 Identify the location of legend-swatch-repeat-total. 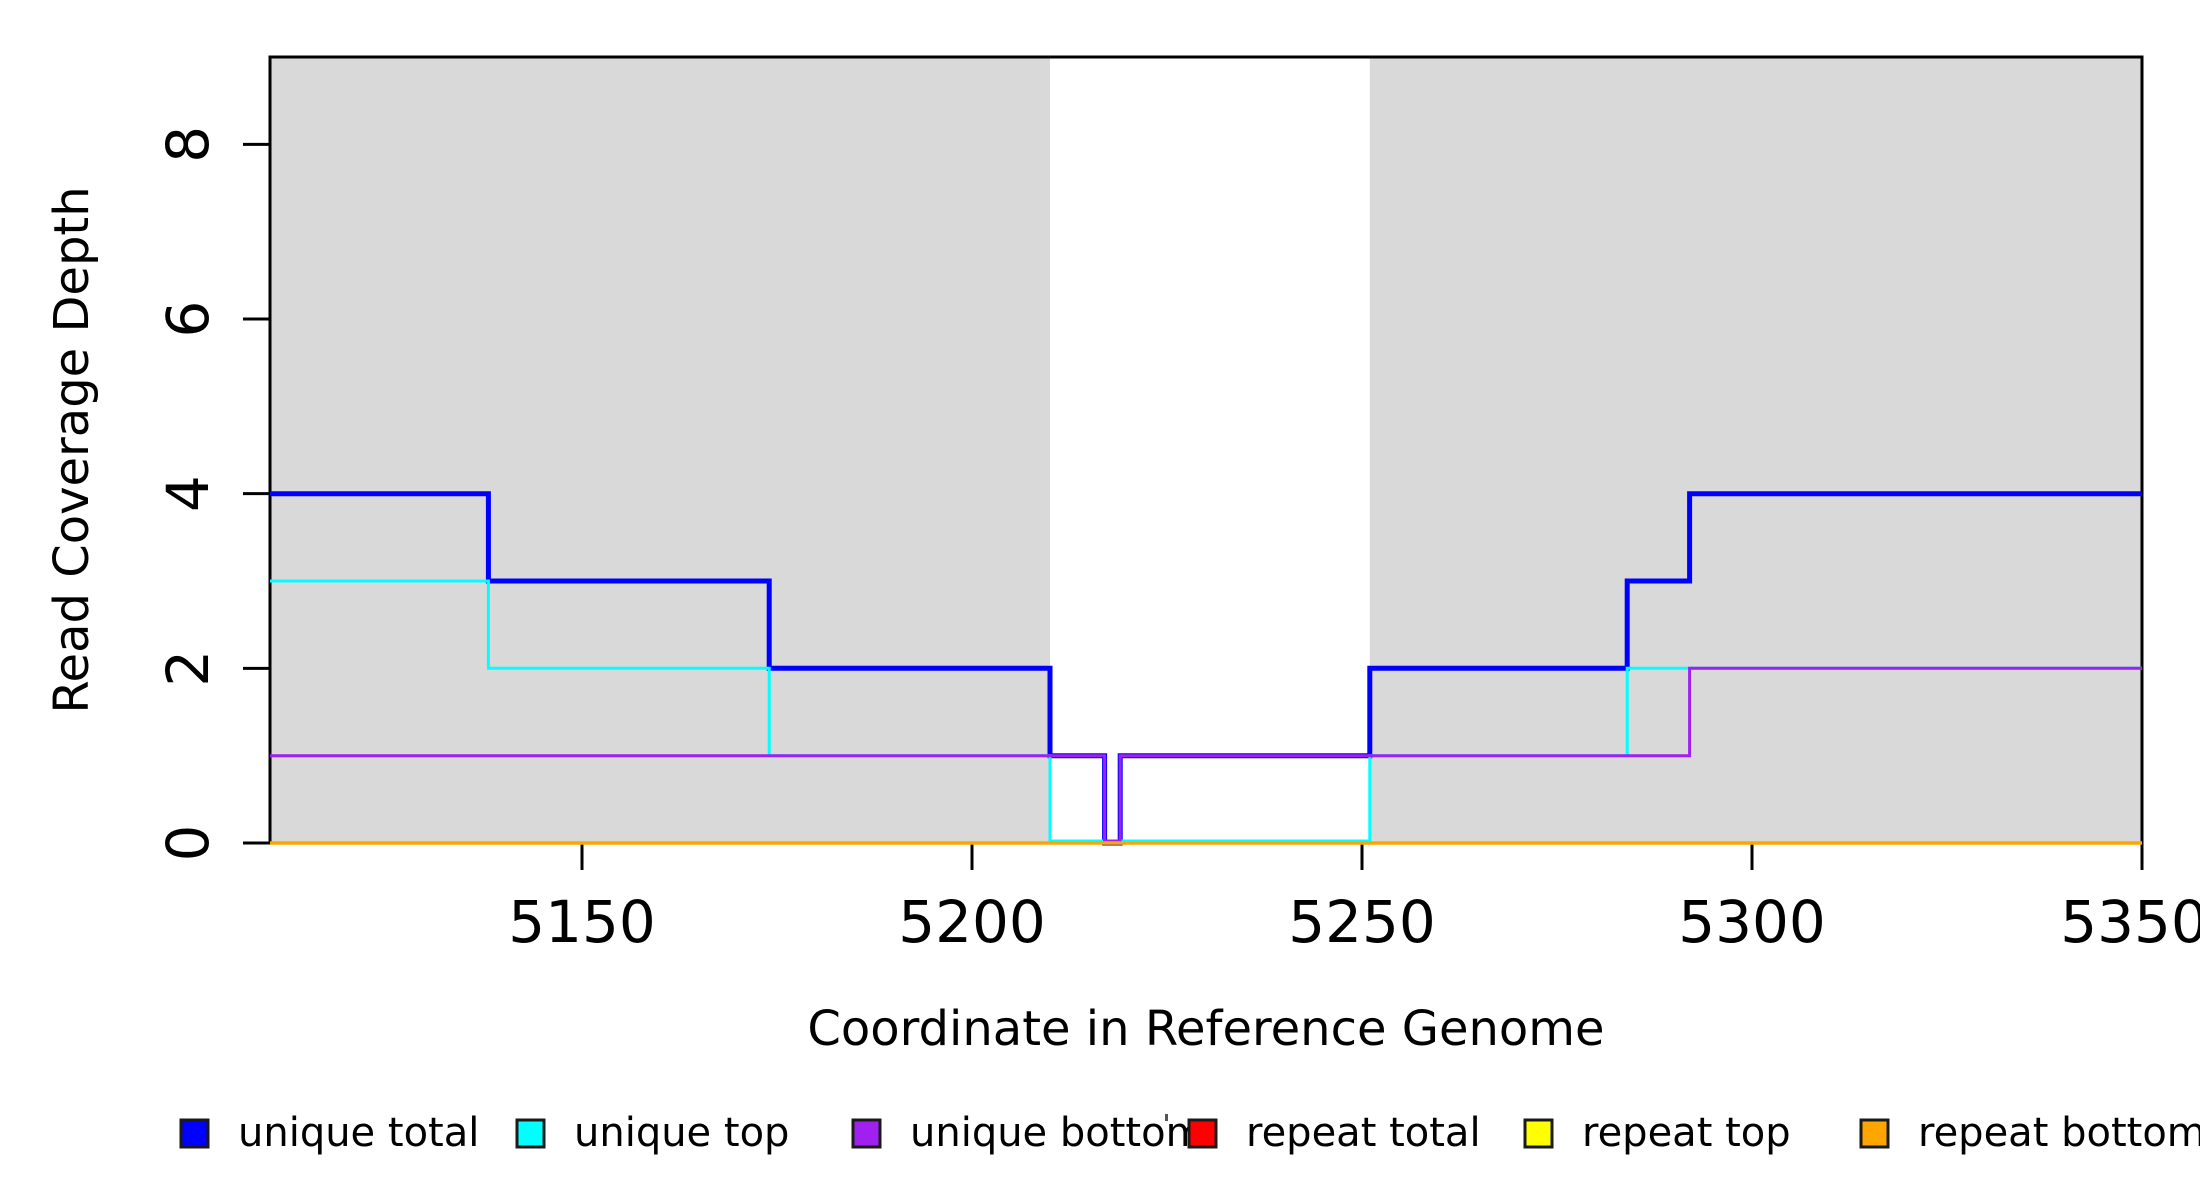
(1202, 1133).